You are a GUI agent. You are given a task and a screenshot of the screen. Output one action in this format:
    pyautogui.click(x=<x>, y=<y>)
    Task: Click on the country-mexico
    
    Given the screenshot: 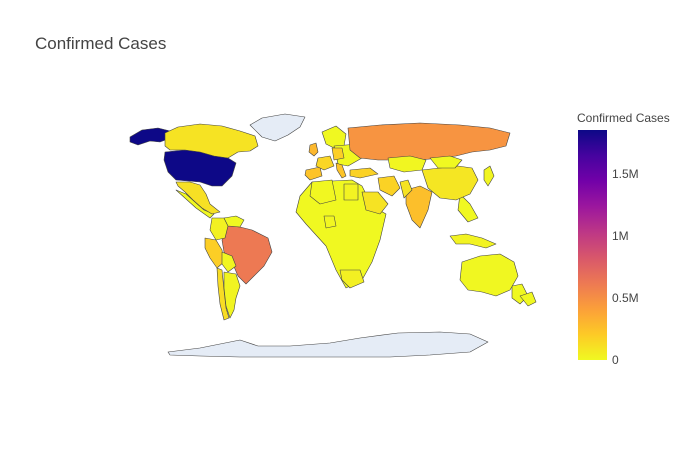 What is the action you would take?
    pyautogui.click(x=198, y=198)
    